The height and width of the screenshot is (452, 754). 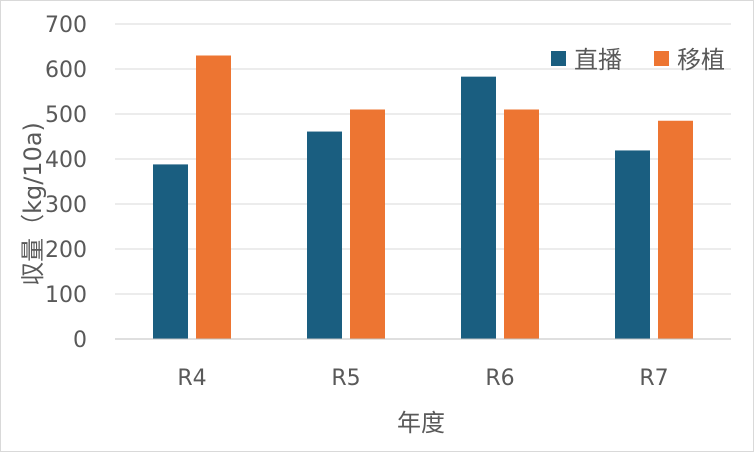 What do you see at coordinates (499, 378) in the screenshot?
I see `x-category-label: R6` at bounding box center [499, 378].